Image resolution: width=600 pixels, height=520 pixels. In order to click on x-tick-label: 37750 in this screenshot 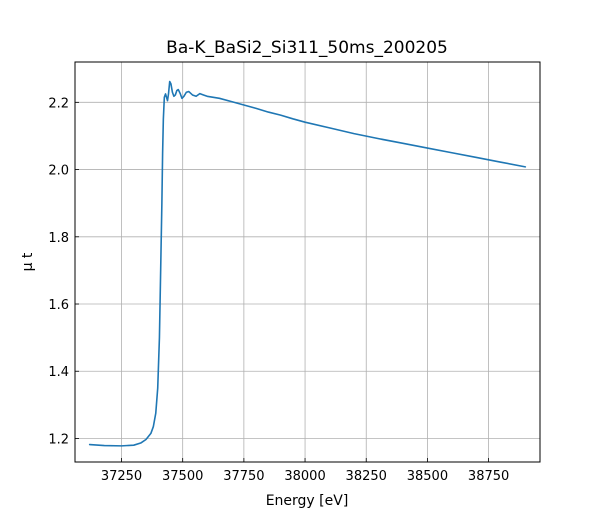, I will do `click(243, 476)`.